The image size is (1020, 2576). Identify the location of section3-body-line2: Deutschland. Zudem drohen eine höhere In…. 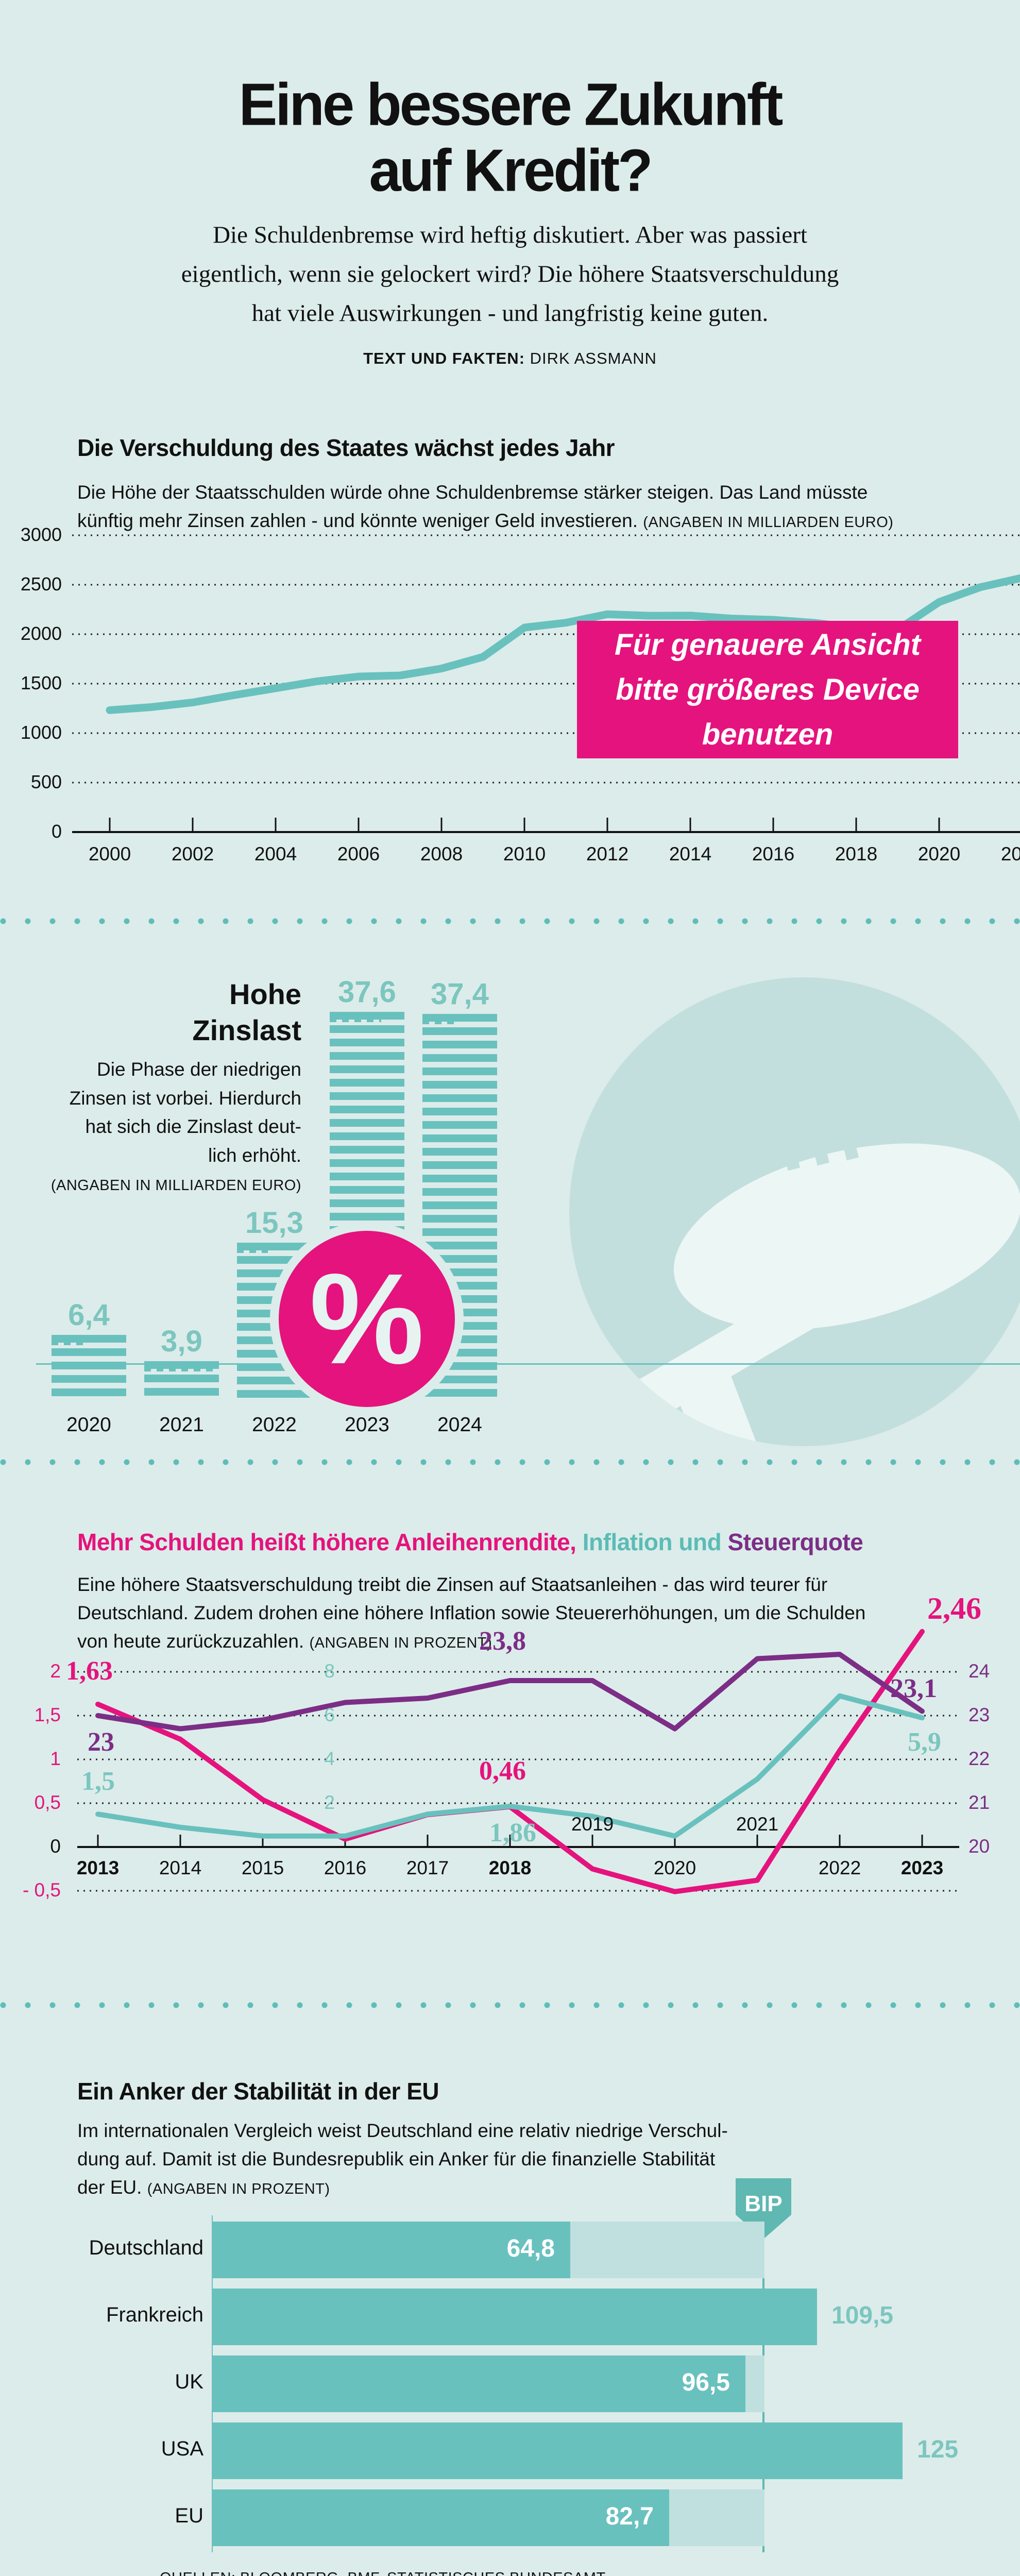
(471, 1612).